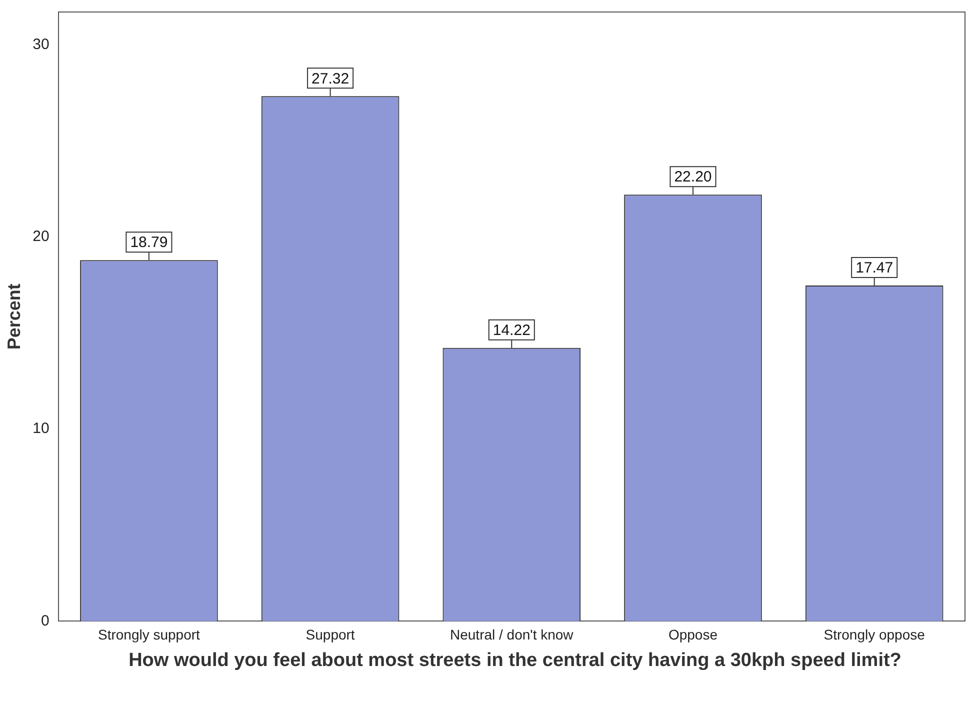 Image resolution: width=967 pixels, height=711 pixels. What do you see at coordinates (41, 236) in the screenshot?
I see `y-tick-label: 20` at bounding box center [41, 236].